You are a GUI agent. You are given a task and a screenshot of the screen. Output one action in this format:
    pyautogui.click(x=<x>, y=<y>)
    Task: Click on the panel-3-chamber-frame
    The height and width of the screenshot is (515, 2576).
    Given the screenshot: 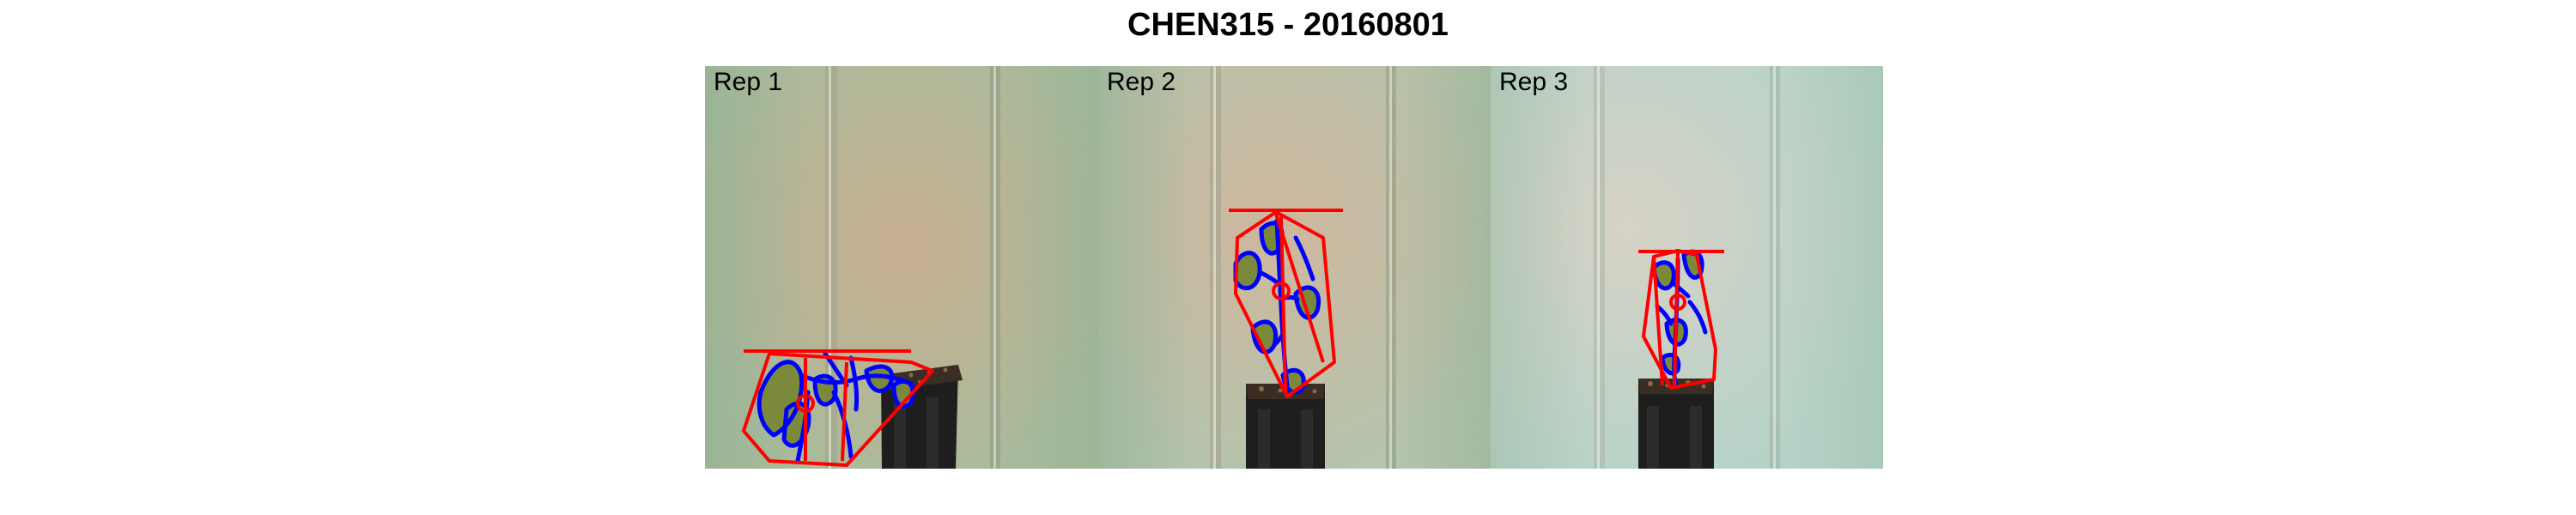 What is the action you would take?
    pyautogui.click(x=1687, y=267)
    